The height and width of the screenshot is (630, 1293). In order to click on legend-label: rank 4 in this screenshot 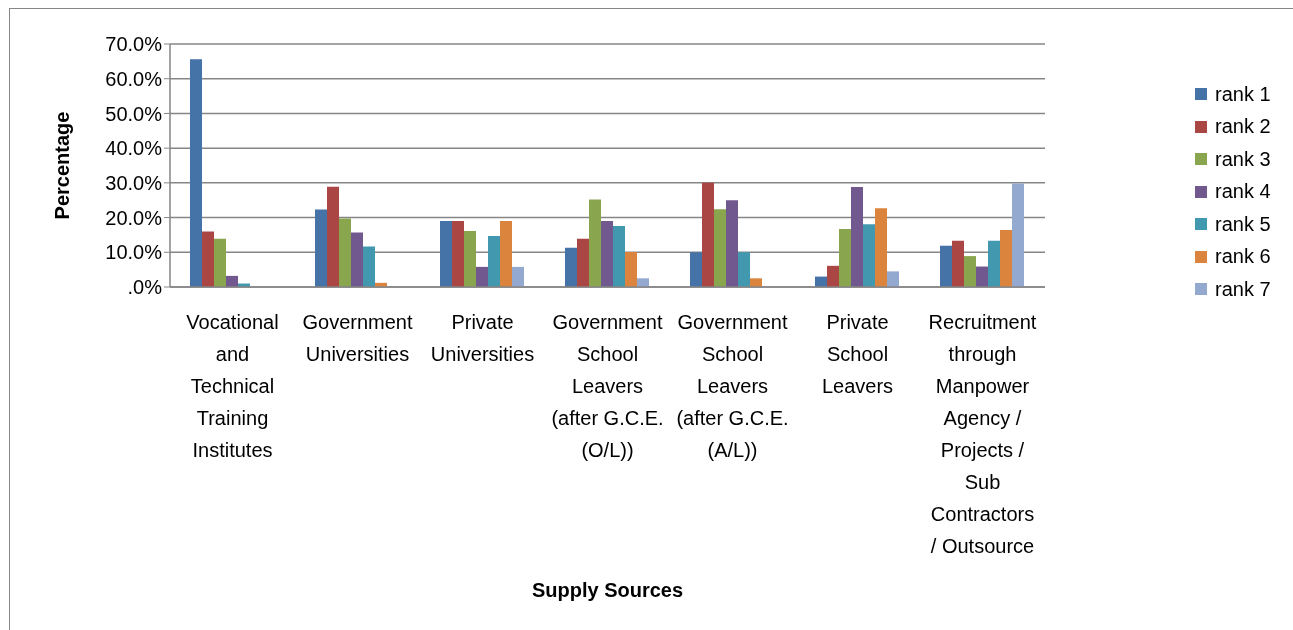, I will do `click(1243, 192)`.